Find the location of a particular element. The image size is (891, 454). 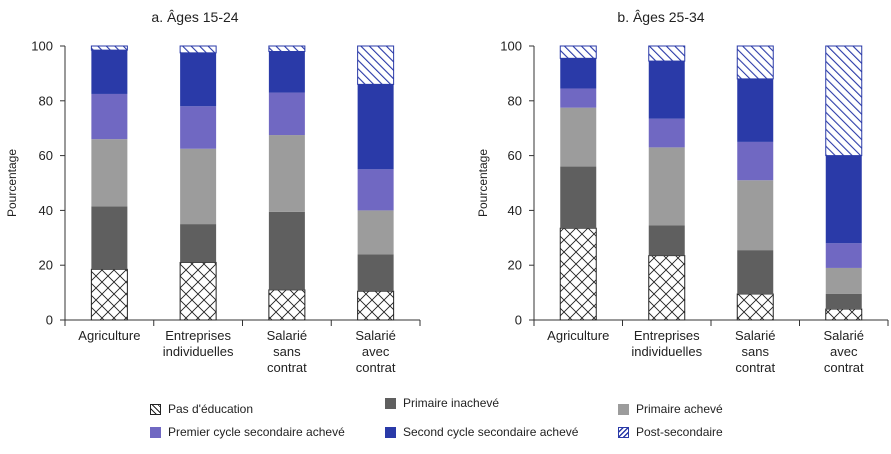

legend-swatch-dark-gray is located at coordinates (390, 403).